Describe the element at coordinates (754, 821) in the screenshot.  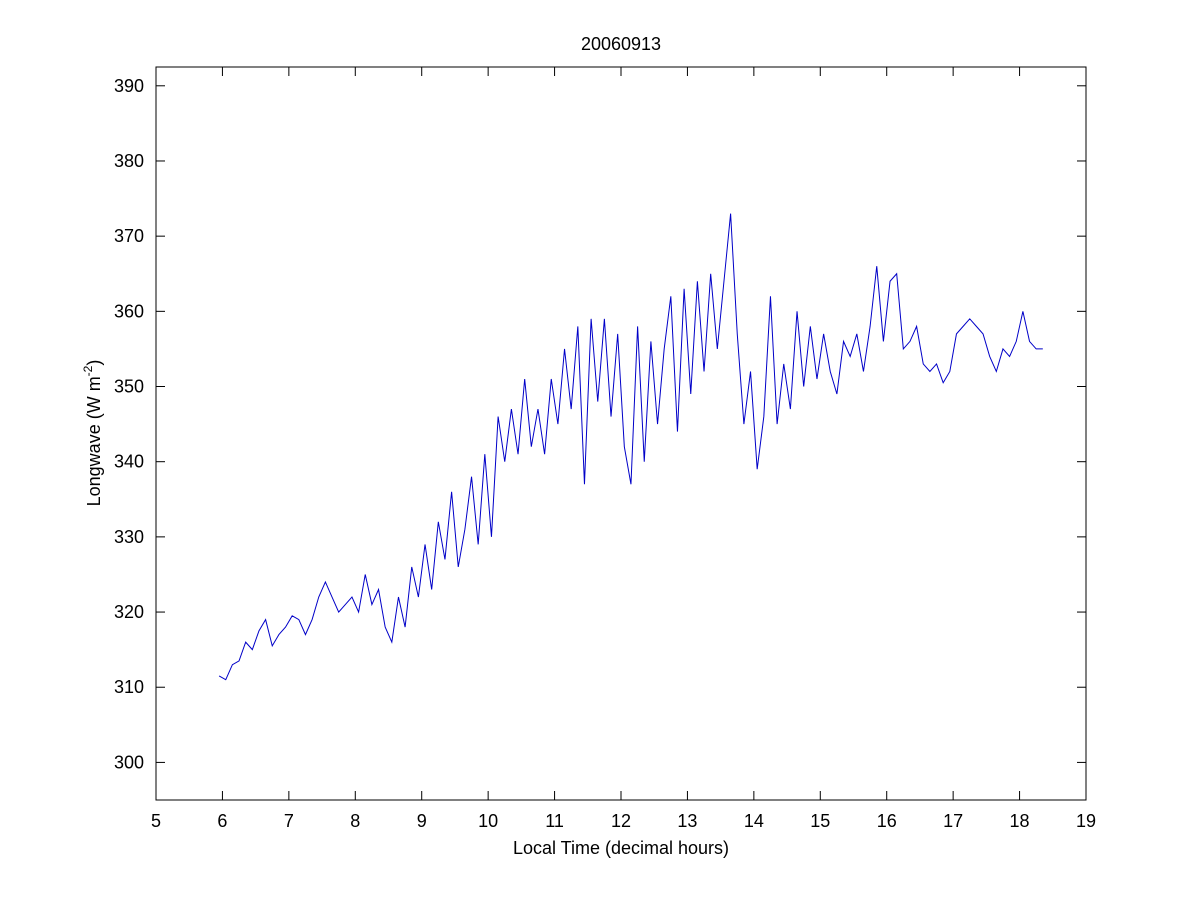
I see `x-tick-label: 14` at that location.